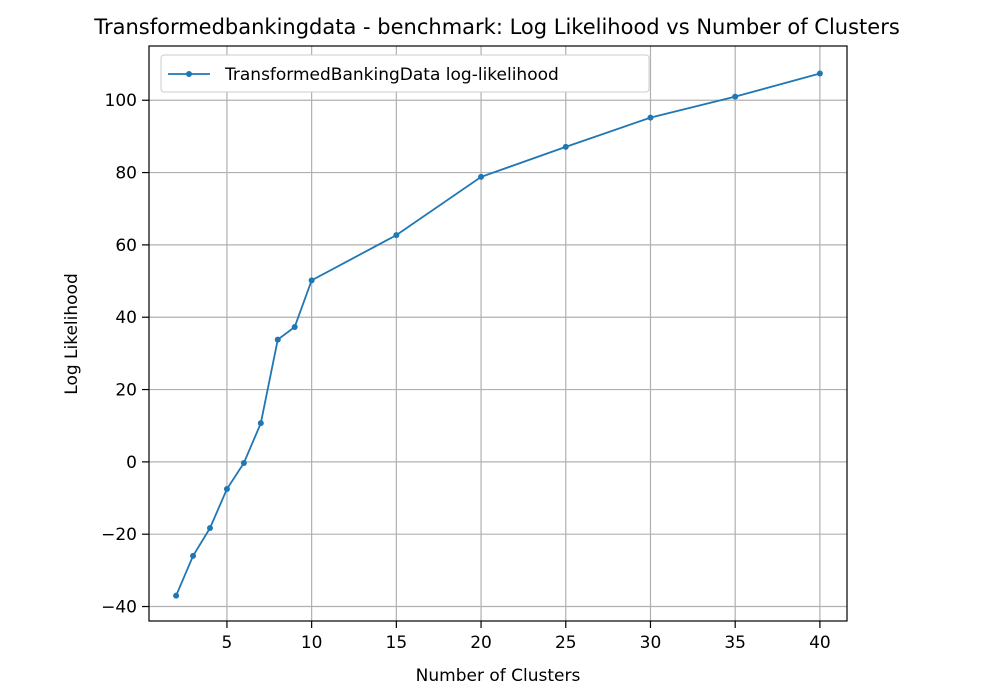  What do you see at coordinates (391, 75) in the screenshot?
I see `legend-label: TransformedBankingData log-likelihood` at bounding box center [391, 75].